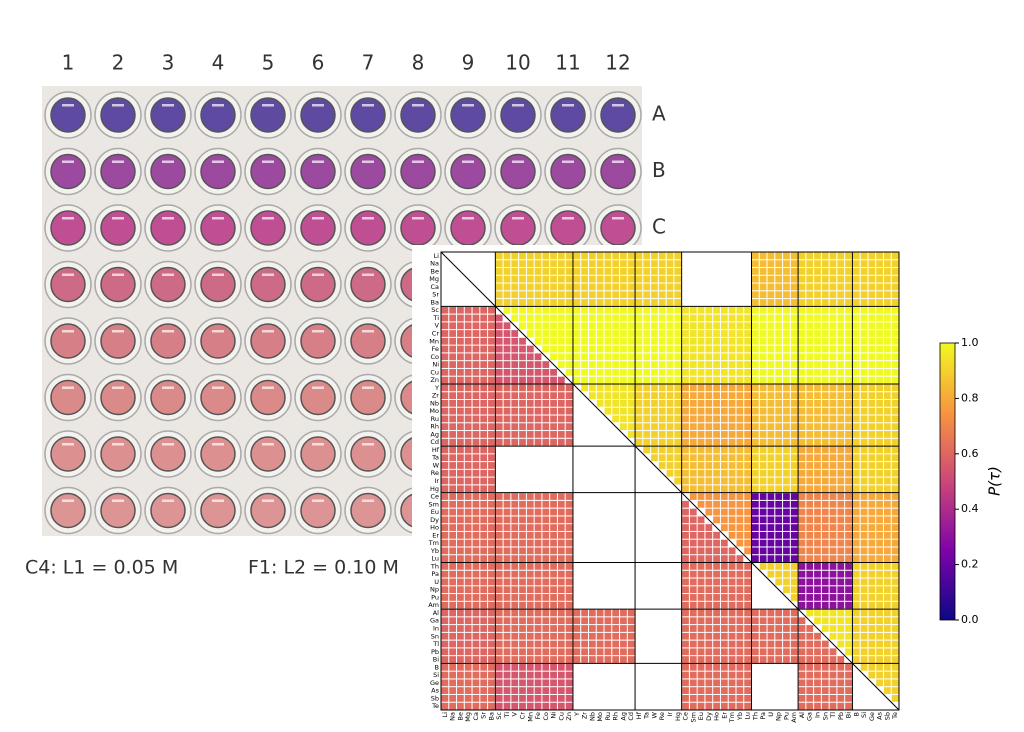  Describe the element at coordinates (68, 63) in the screenshot. I see `column-label: 1` at that location.